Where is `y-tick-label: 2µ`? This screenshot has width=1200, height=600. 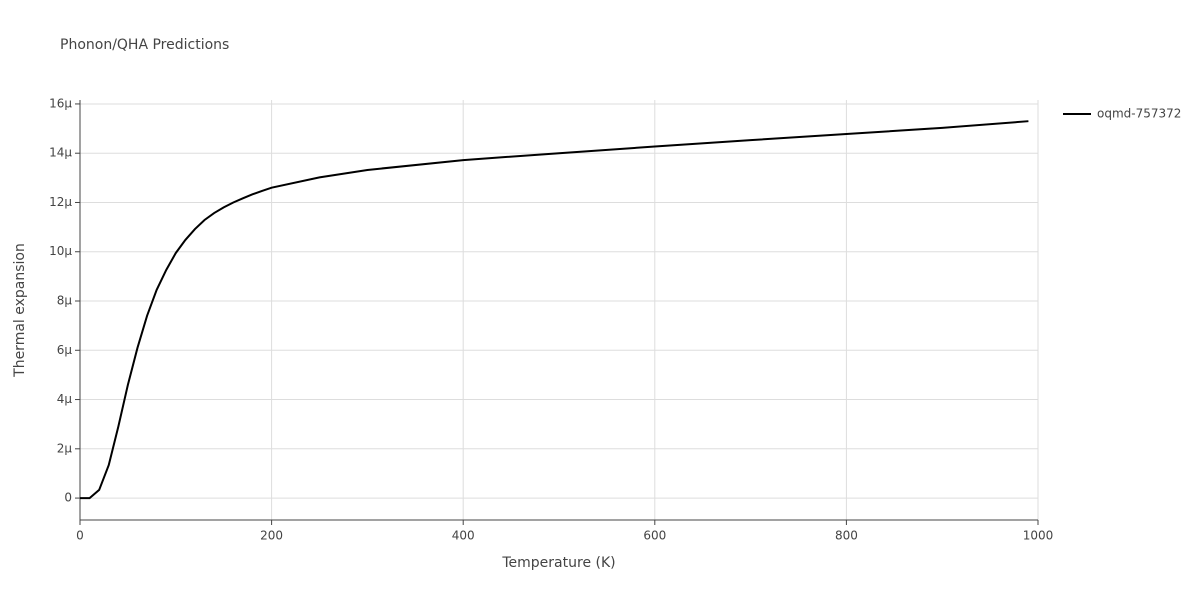
y-tick-label: 2µ is located at coordinates (65, 448).